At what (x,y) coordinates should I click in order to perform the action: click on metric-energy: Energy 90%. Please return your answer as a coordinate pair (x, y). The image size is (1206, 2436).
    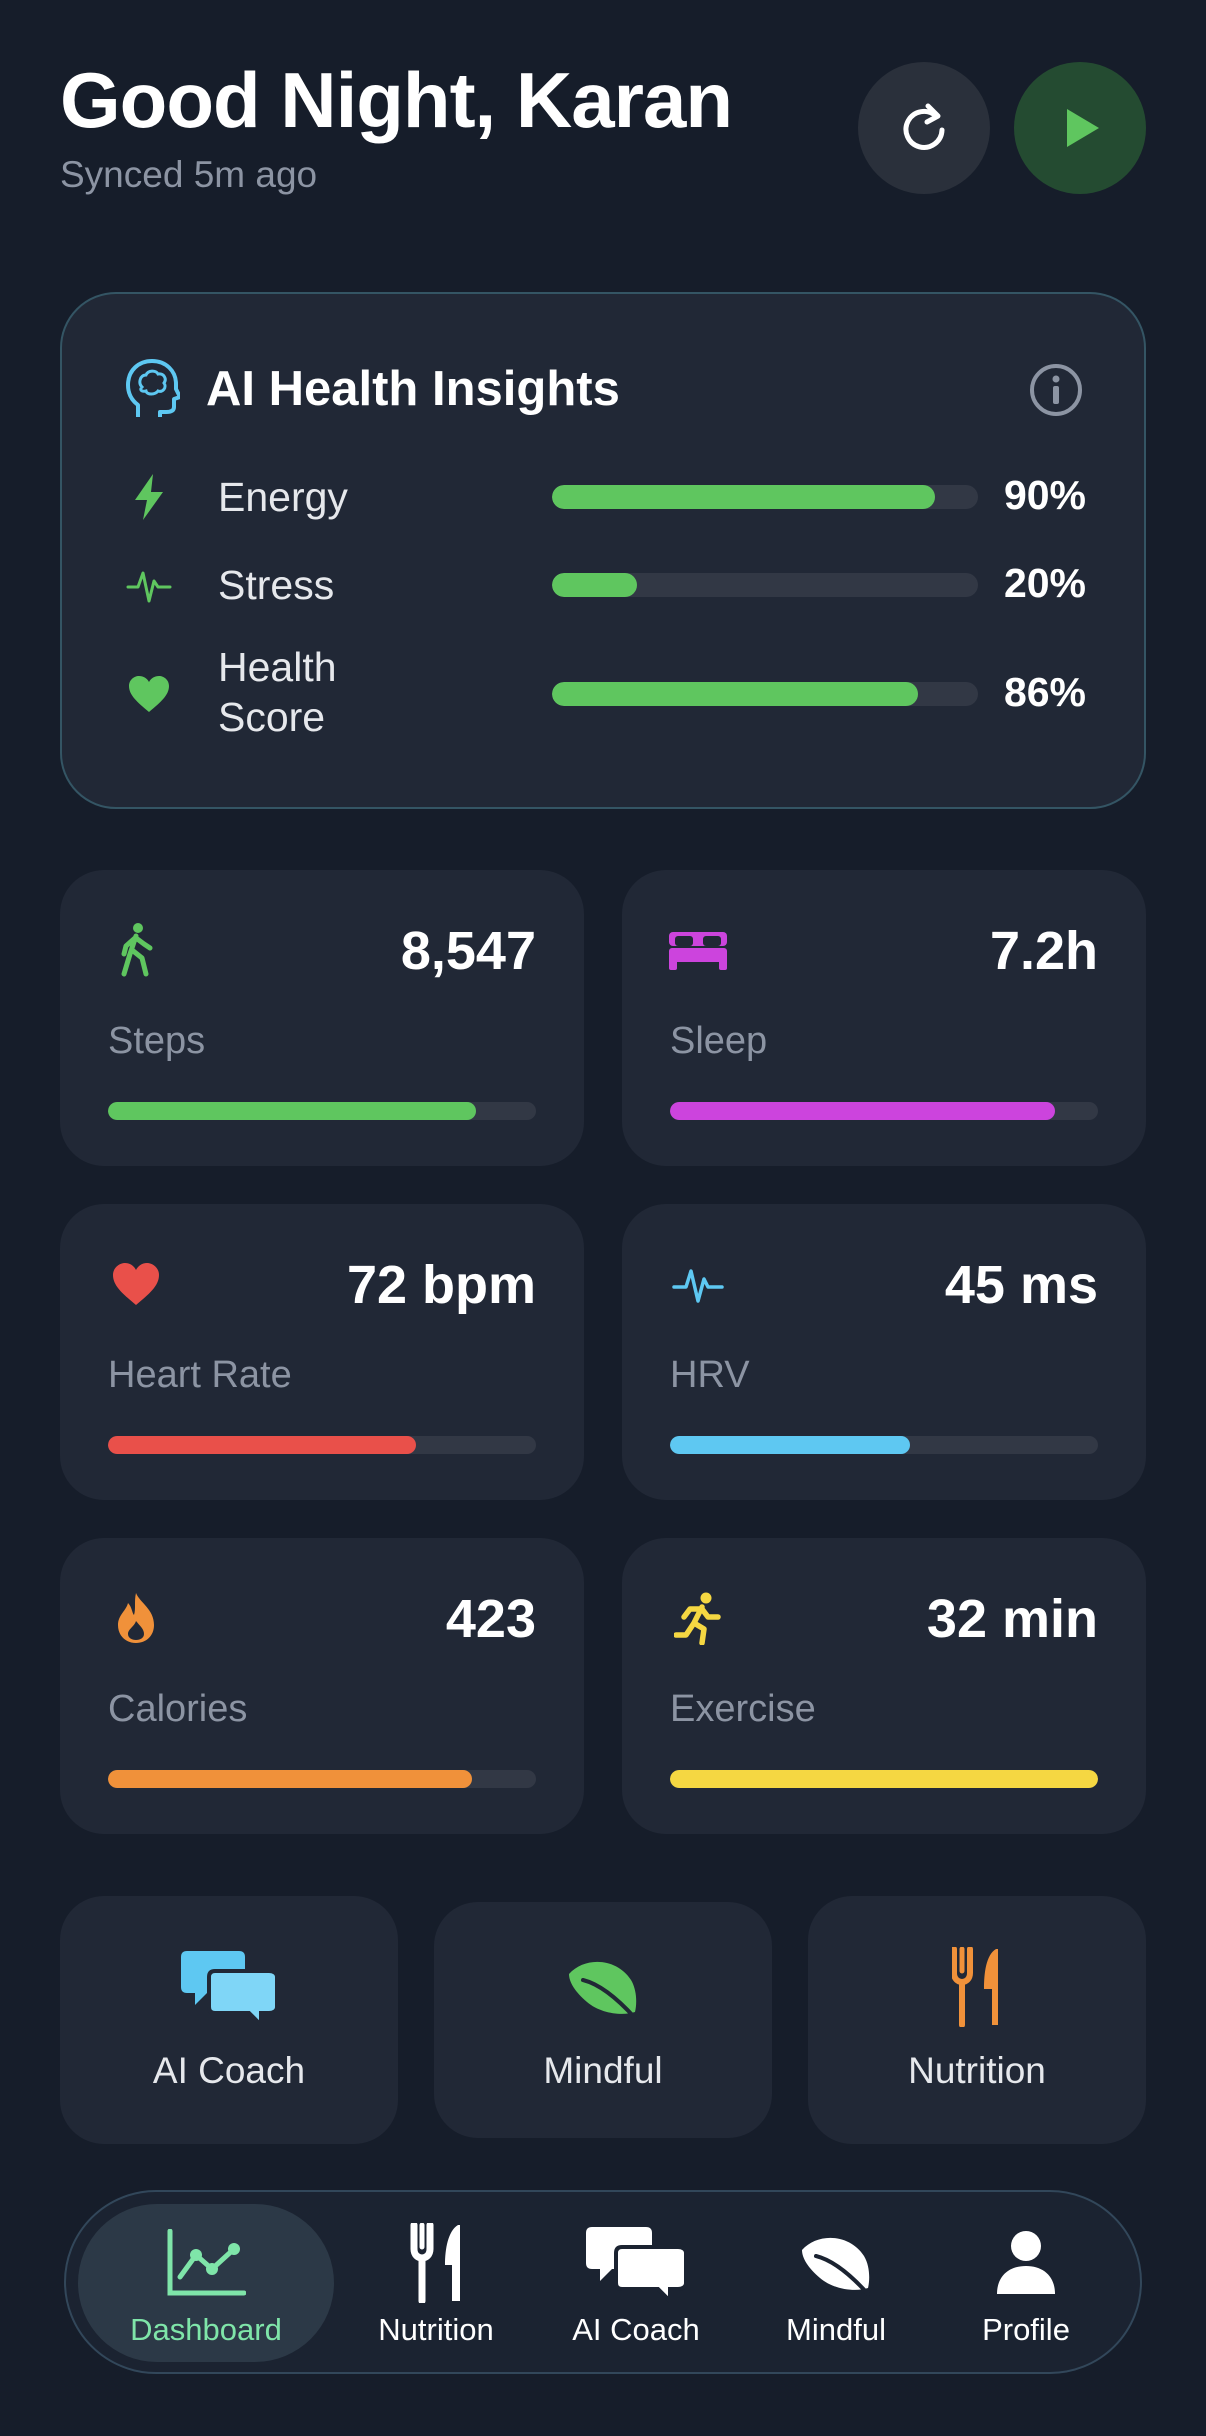
    Looking at the image, I should click on (605, 522).